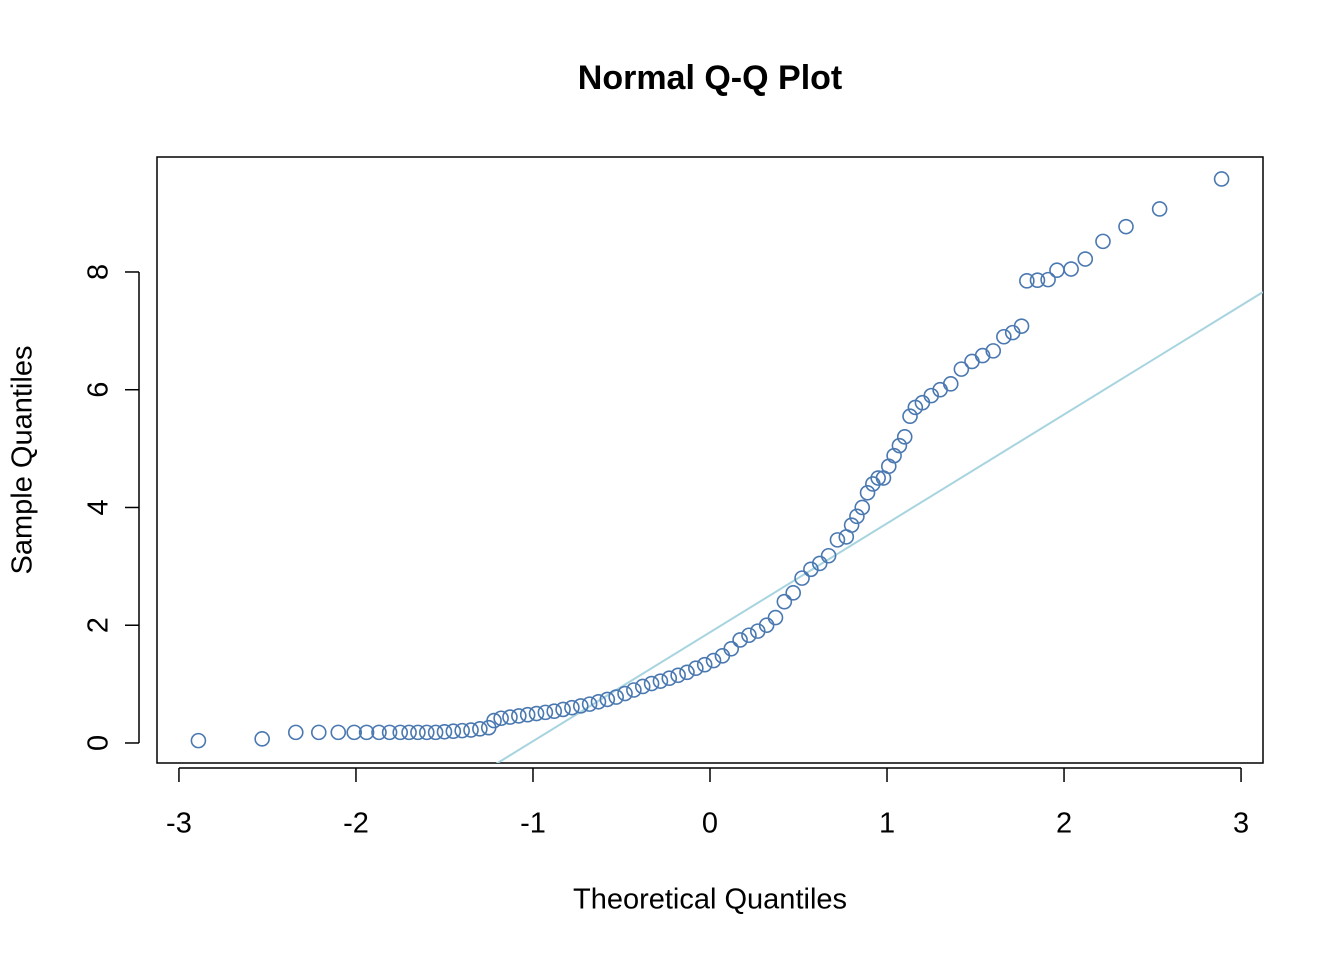 This screenshot has width=1344, height=965. I want to click on y-tick-label: 6, so click(99, 390).